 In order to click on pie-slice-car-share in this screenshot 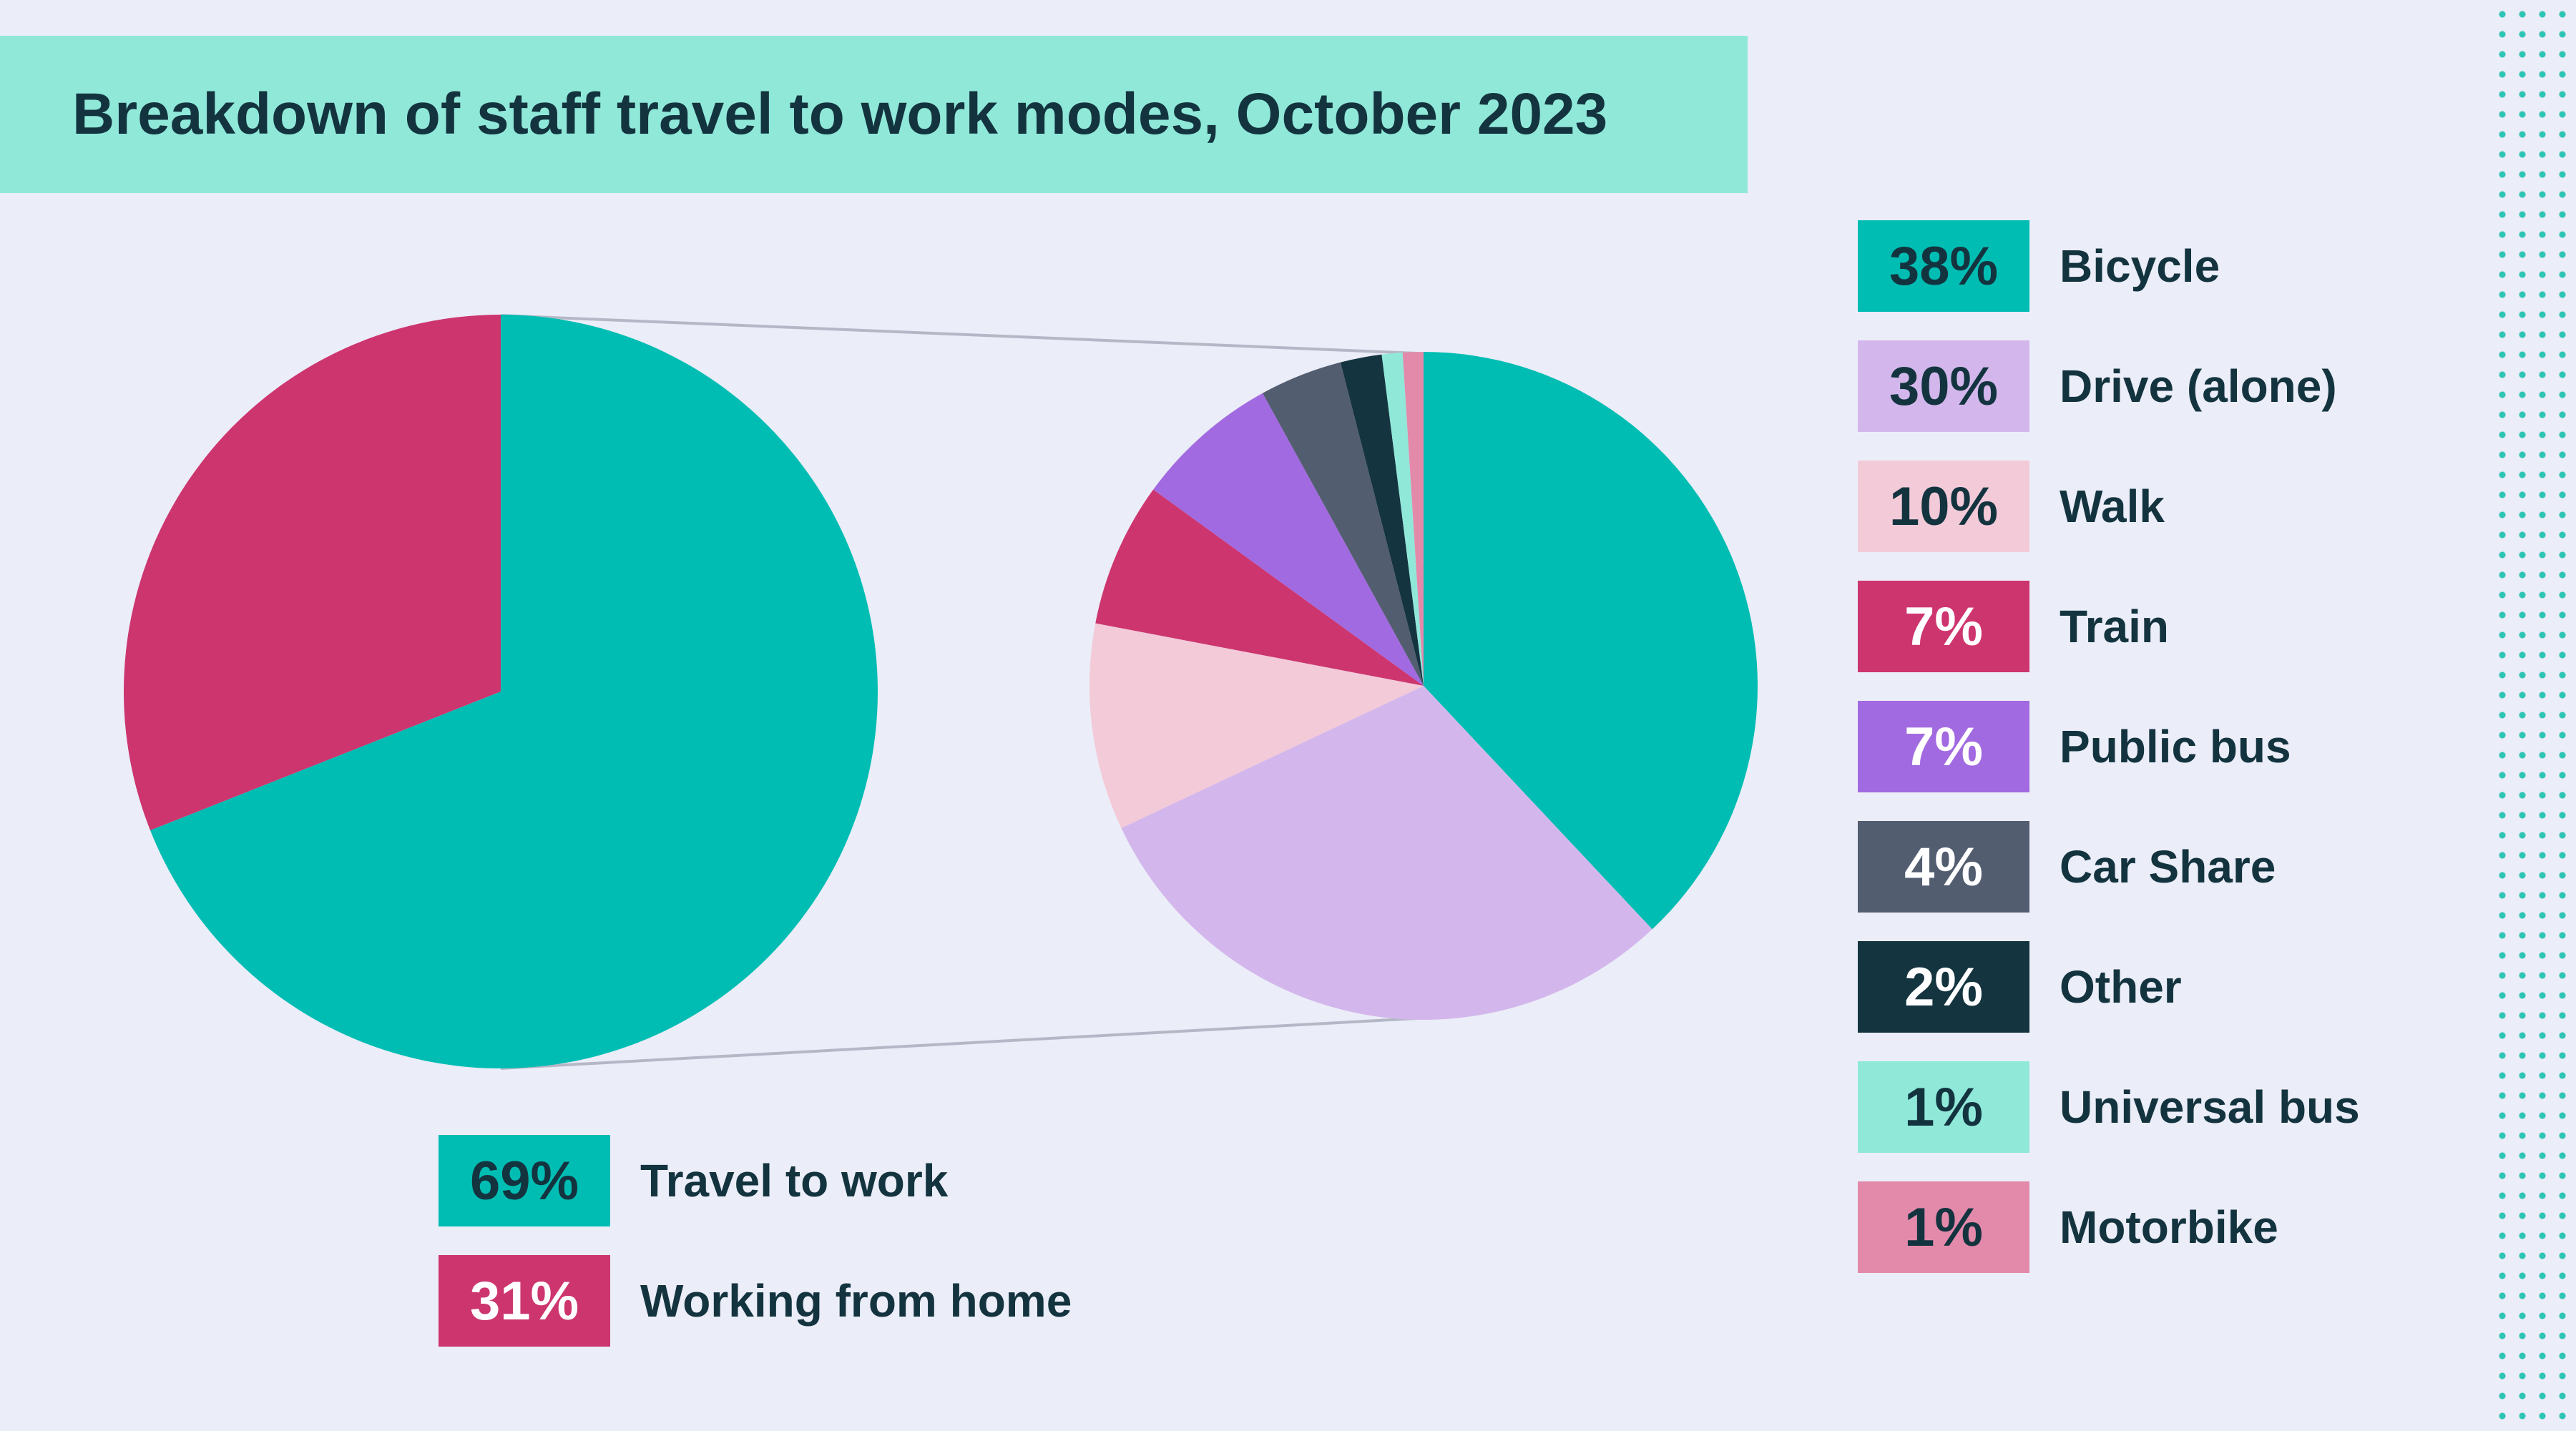, I will do `click(1343, 524)`.